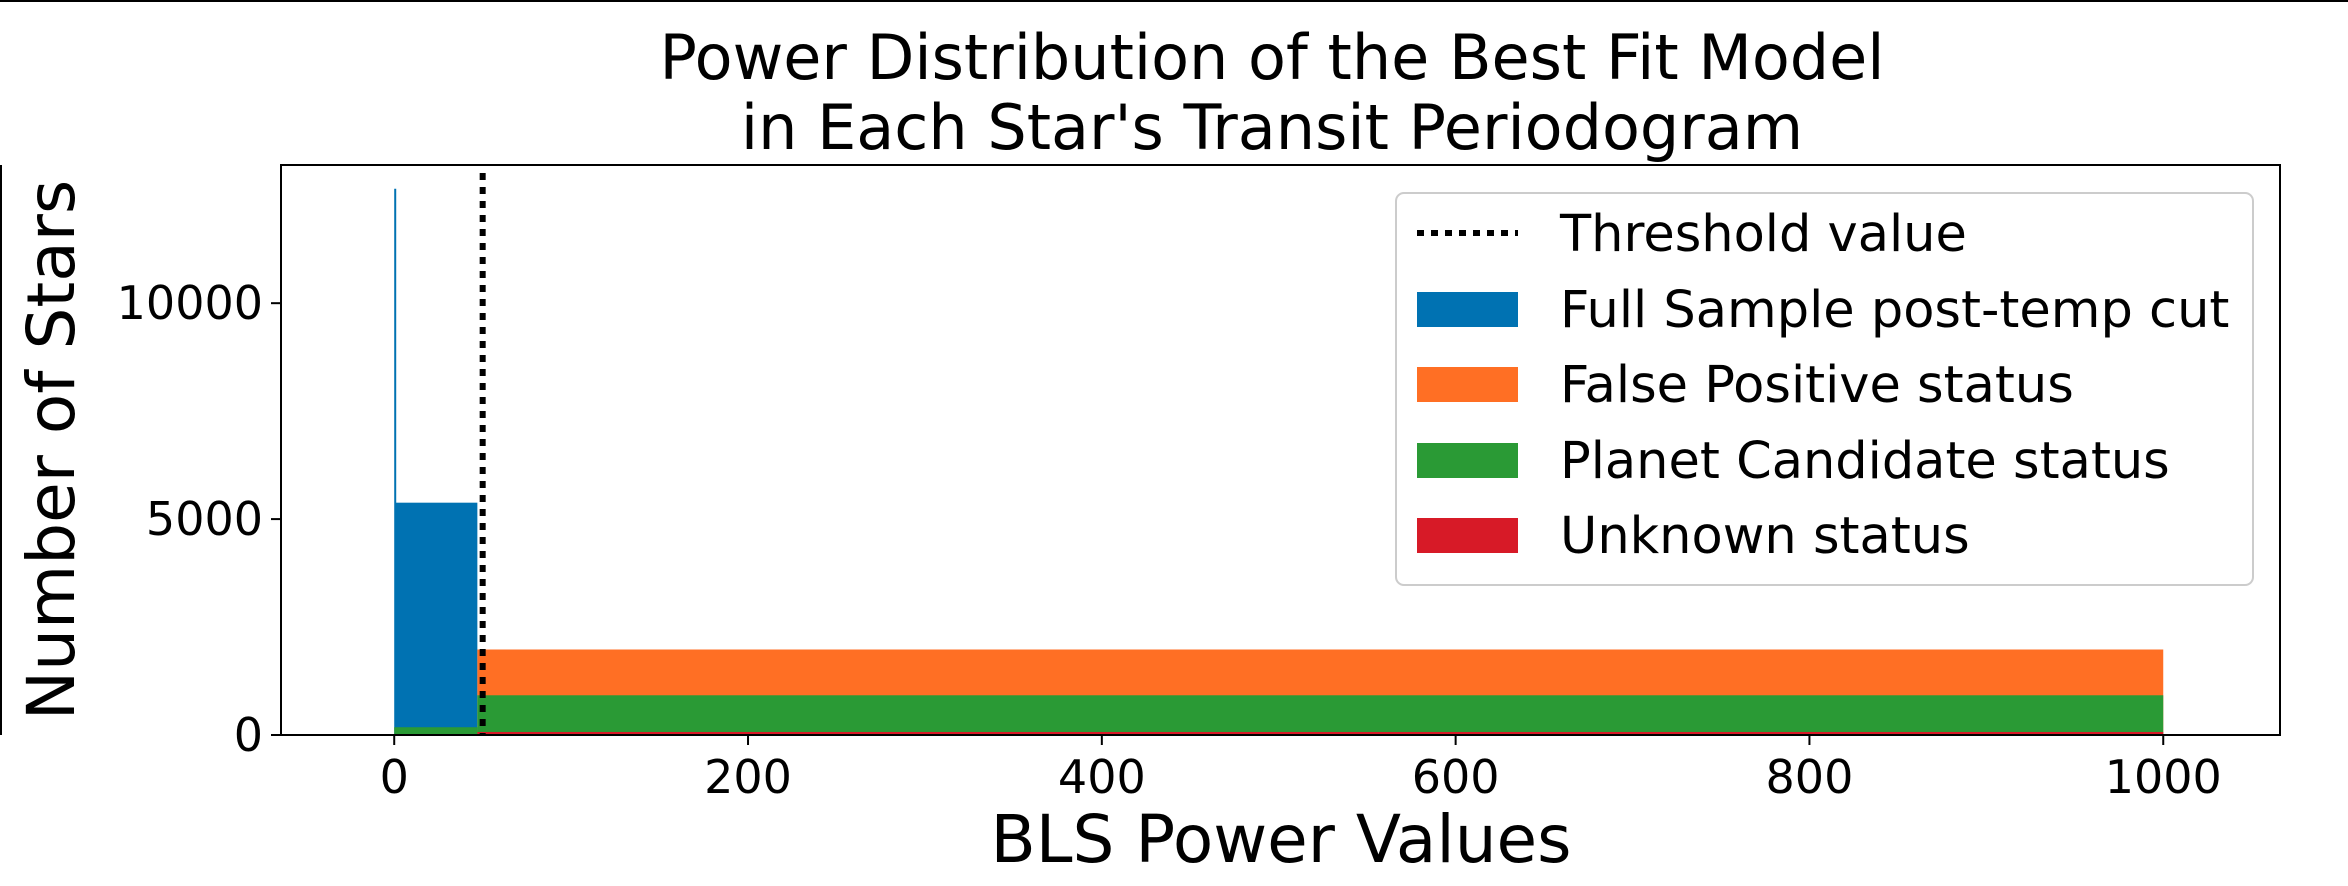 This screenshot has width=2348, height=886. I want to click on legend-swatch-full-sample, so click(1467, 309).